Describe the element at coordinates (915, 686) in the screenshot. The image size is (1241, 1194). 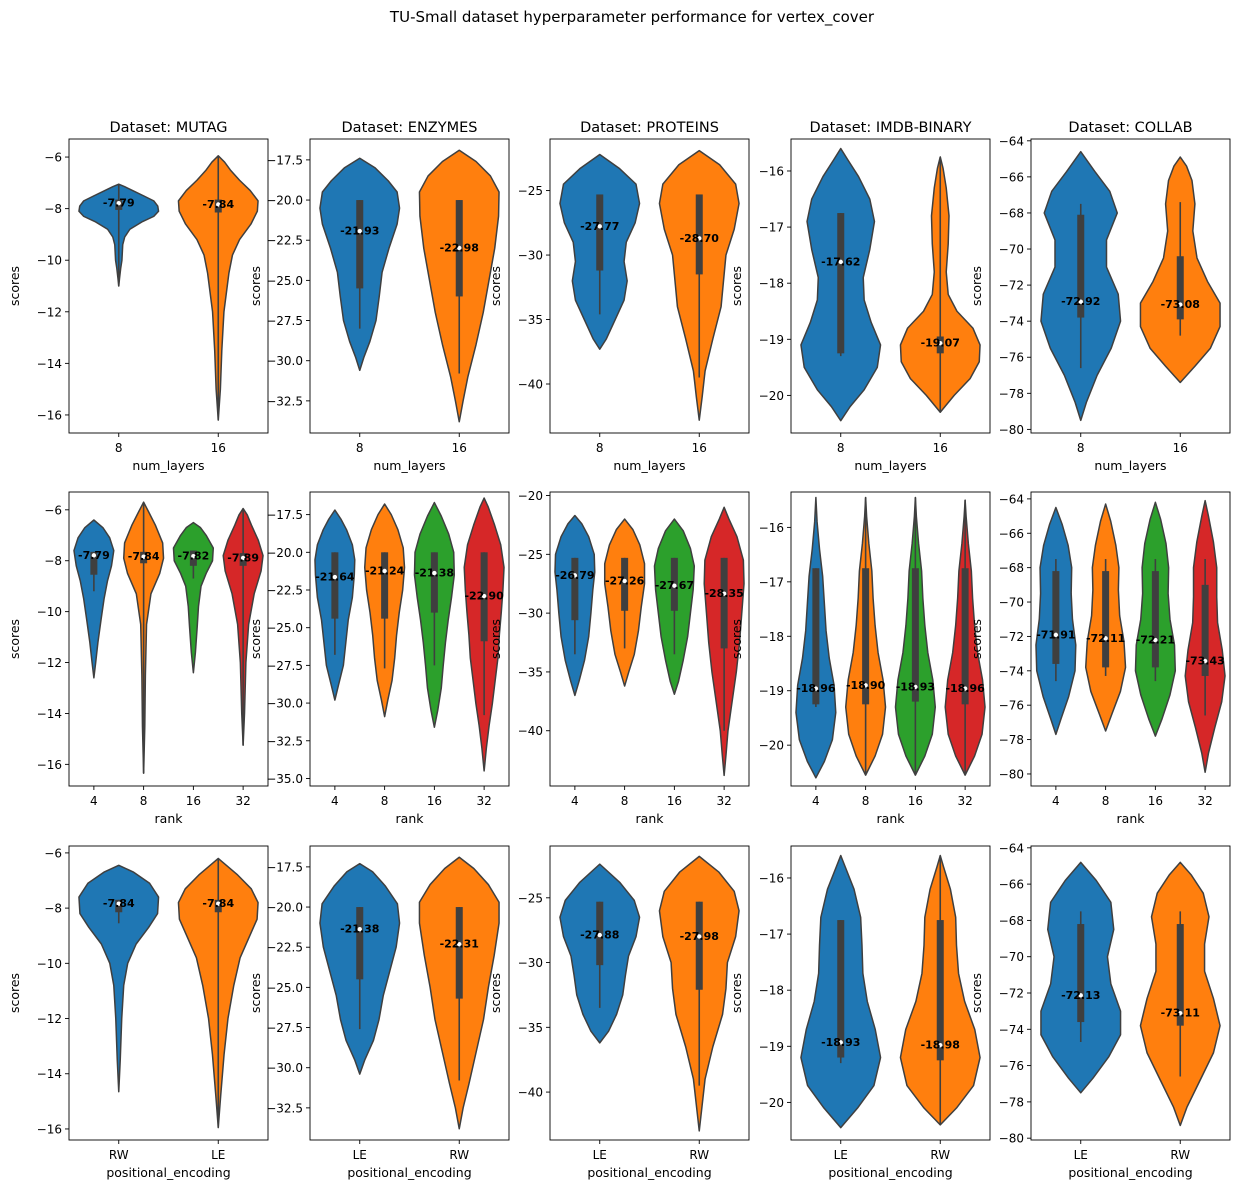
I see `median-label: -18.93` at that location.